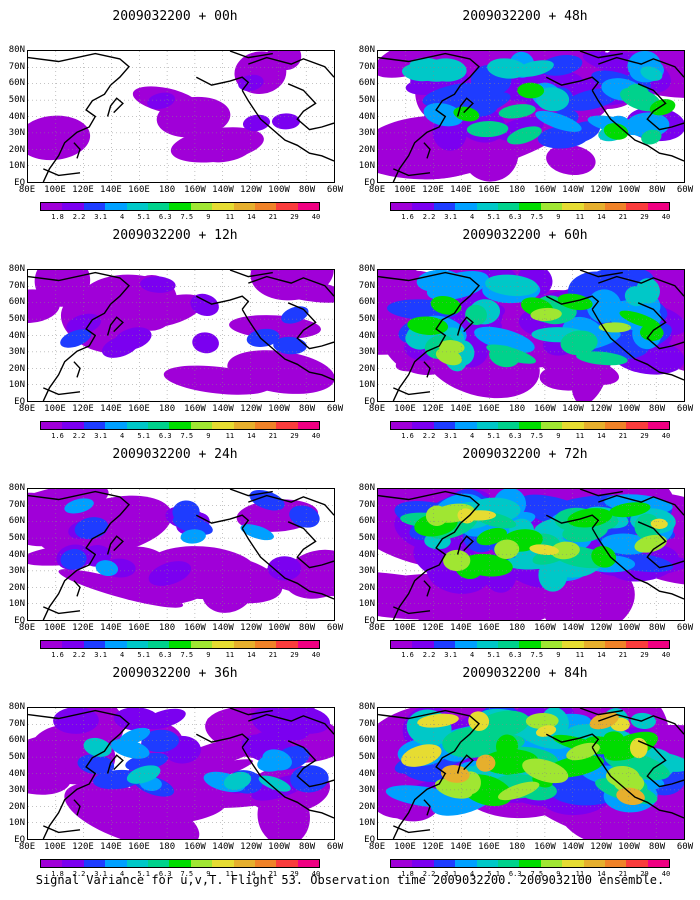 This screenshot has height=900, width=700. I want to click on colorbar-label: 21, so click(623, 436).